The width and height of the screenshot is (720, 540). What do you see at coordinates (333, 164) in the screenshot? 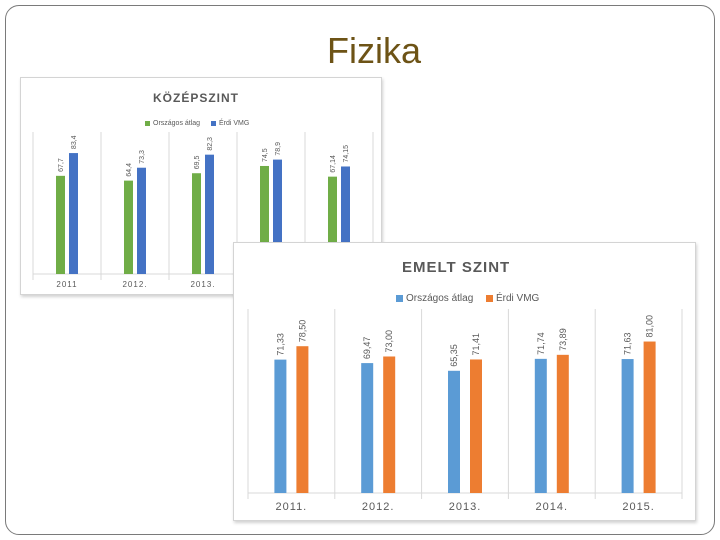
I see `data-label: 67,14` at bounding box center [333, 164].